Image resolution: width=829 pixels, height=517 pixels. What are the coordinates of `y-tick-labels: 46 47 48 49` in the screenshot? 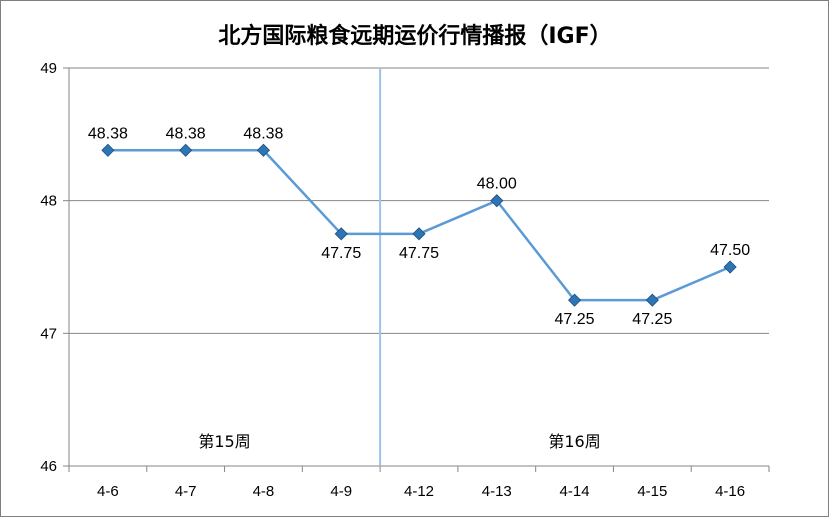 It's located at (48, 267).